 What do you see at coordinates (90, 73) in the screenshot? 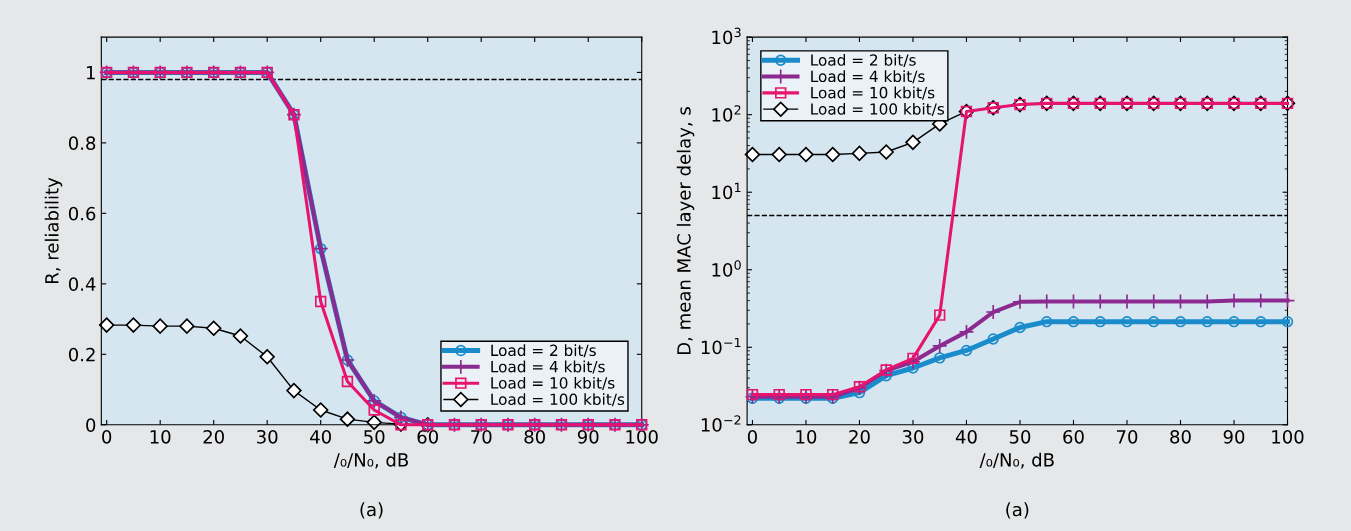
I see `y-tick-label: 1` at bounding box center [90, 73].